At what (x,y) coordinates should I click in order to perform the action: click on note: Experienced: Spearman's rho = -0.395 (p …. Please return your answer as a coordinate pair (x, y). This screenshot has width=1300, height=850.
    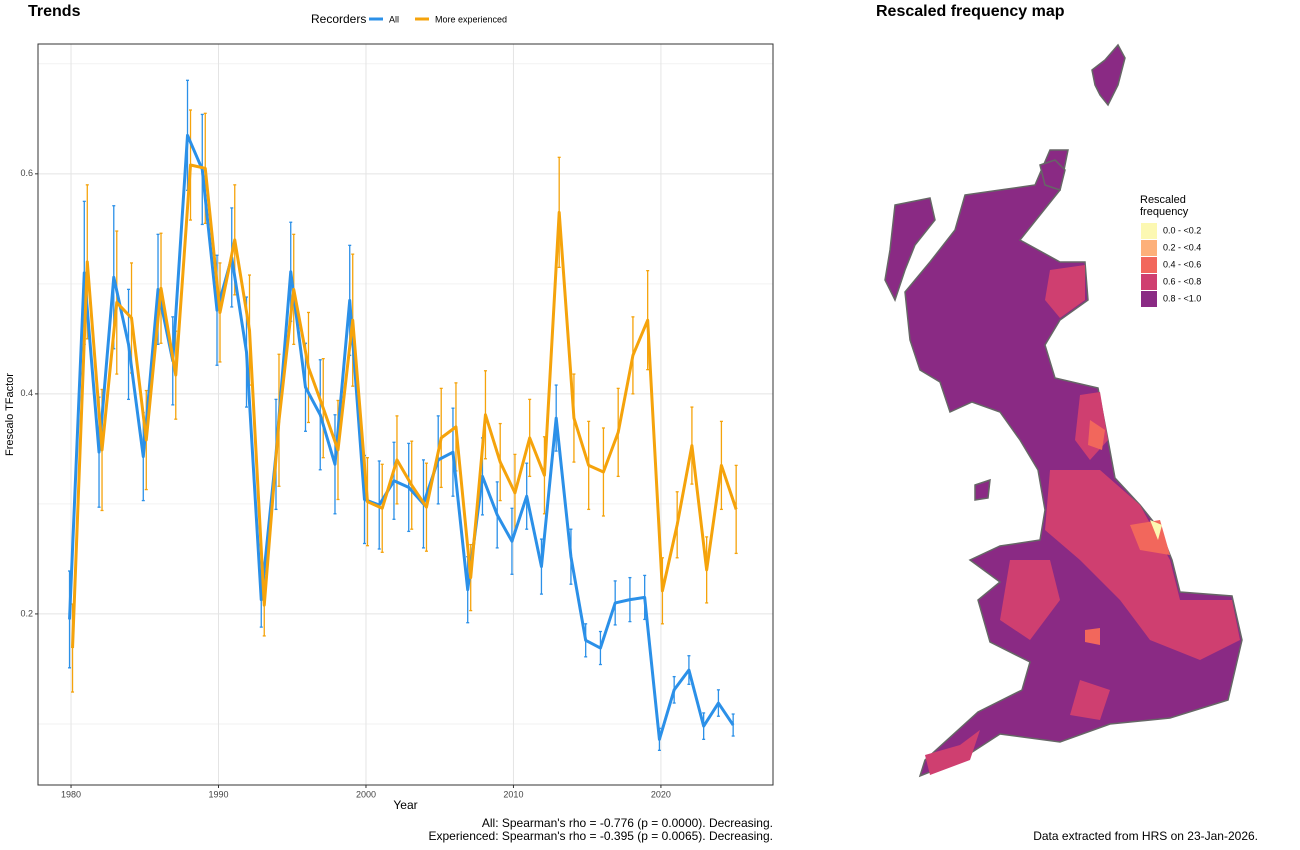
    Looking at the image, I should click on (601, 836).